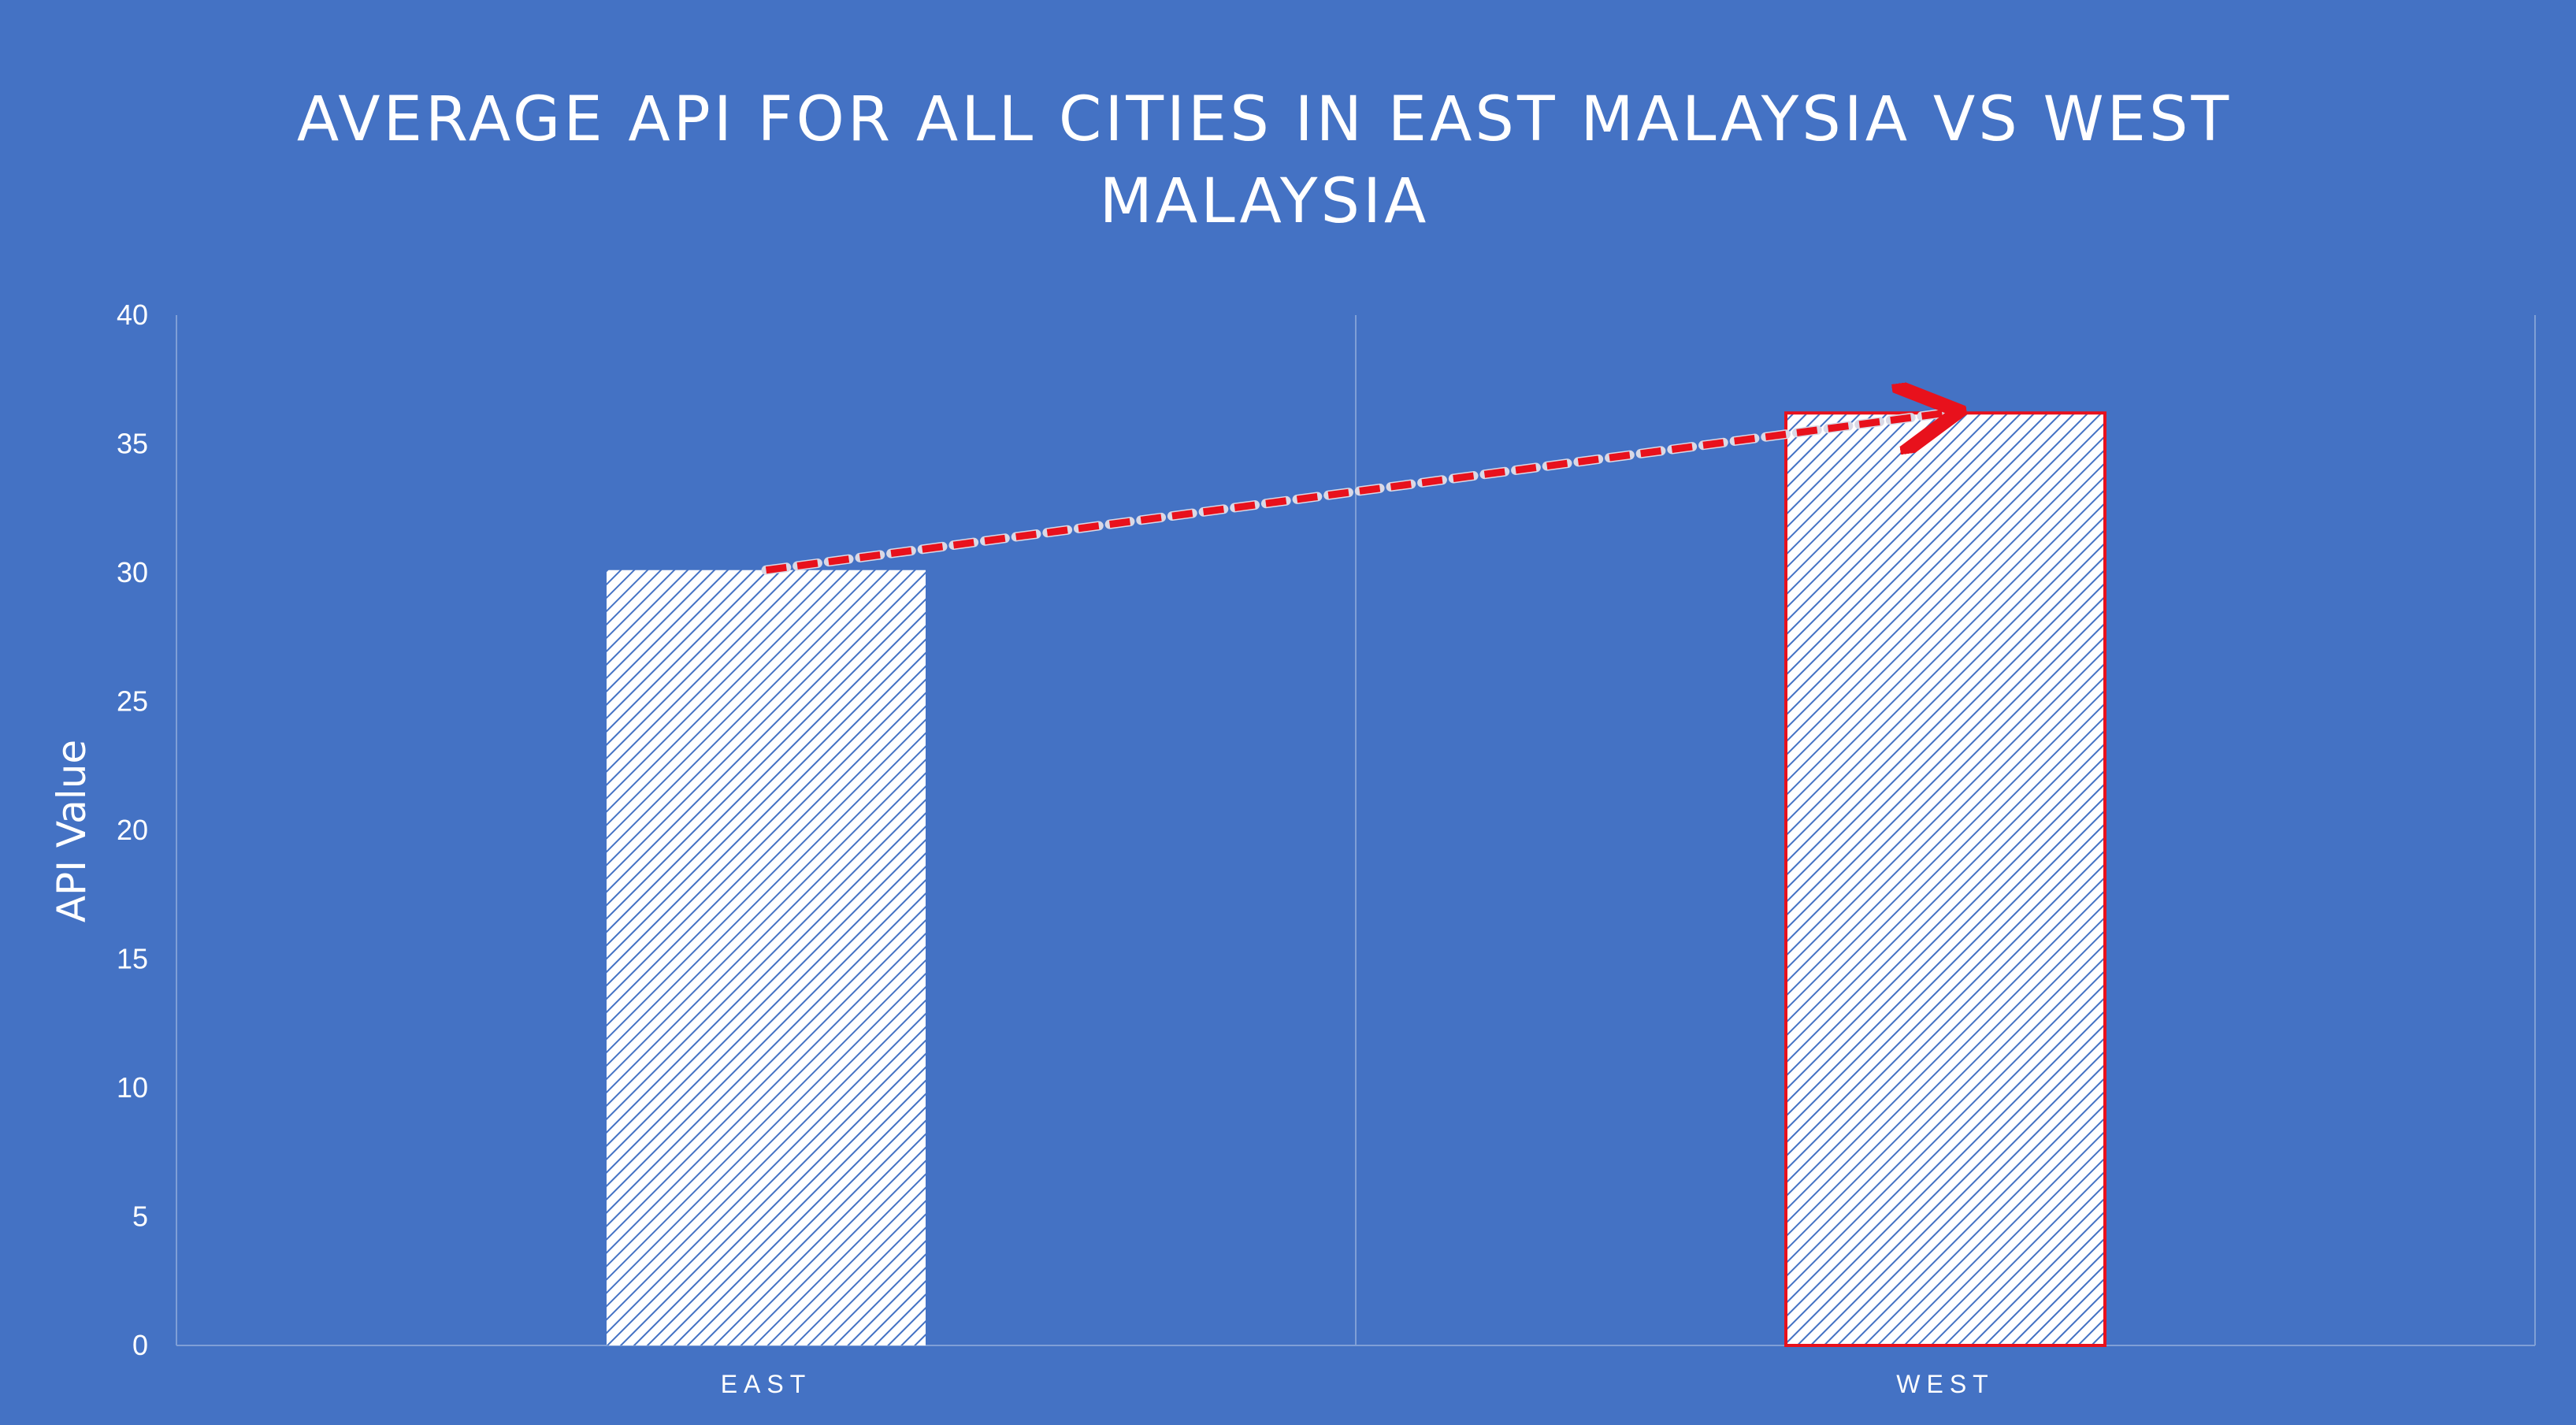 This screenshot has width=2576, height=1425. Describe the element at coordinates (132, 572) in the screenshot. I see `y-tick-label: 30` at that location.